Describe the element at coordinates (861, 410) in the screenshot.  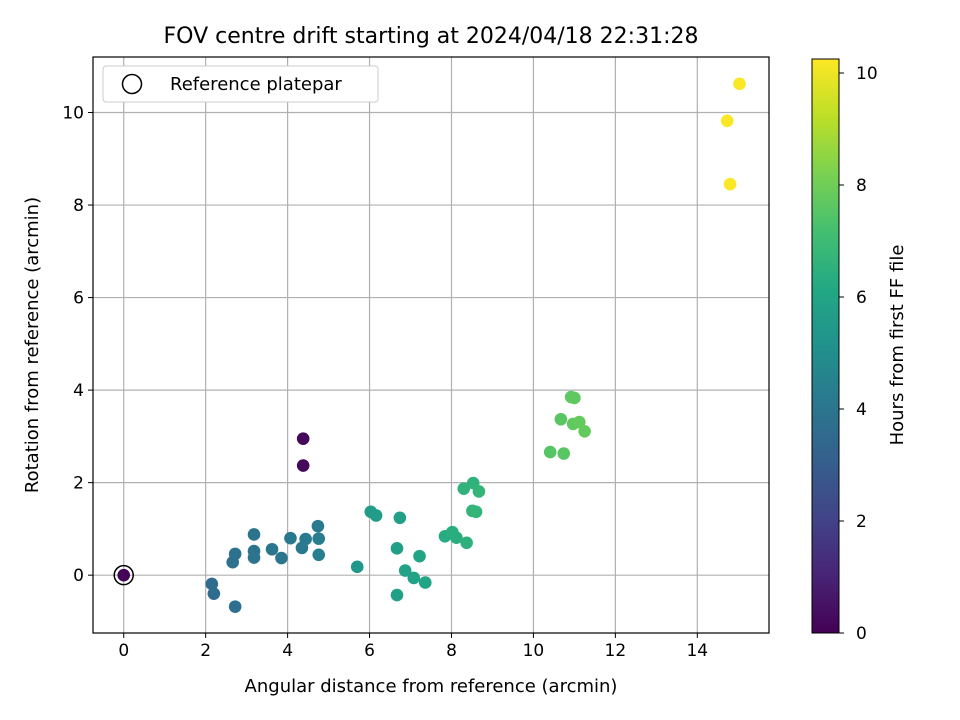
I see `colorbar-tick-label: 4` at that location.